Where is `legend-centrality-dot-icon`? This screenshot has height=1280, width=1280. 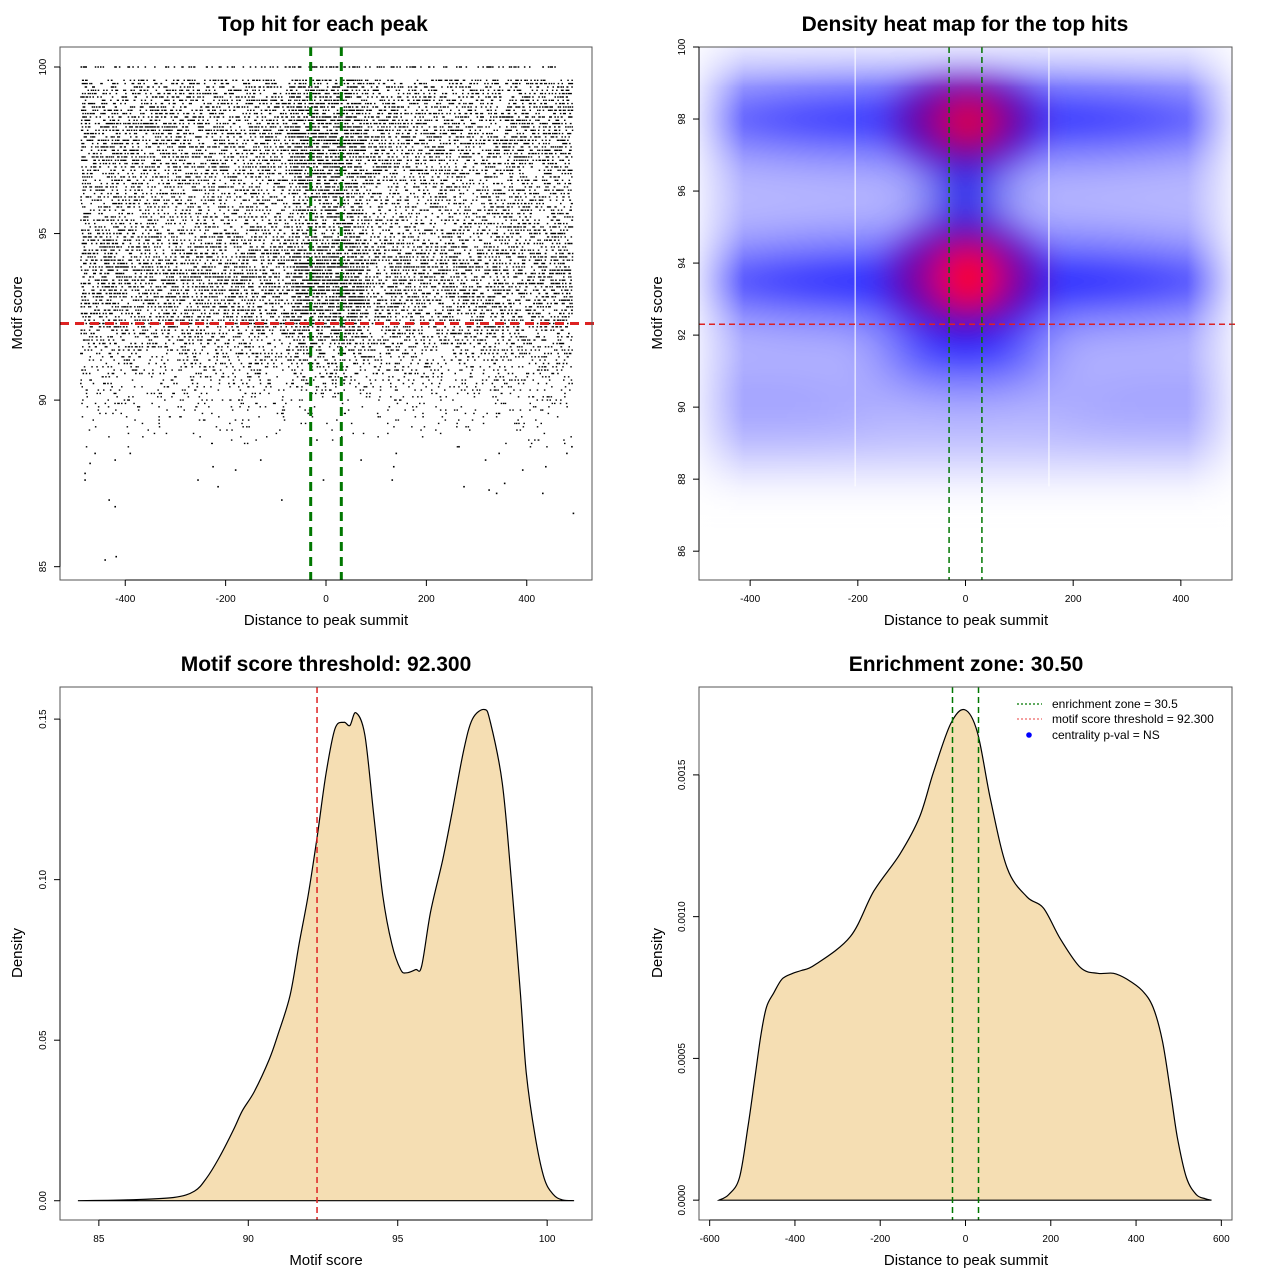 legend-centrality-dot-icon is located at coordinates (1029, 735).